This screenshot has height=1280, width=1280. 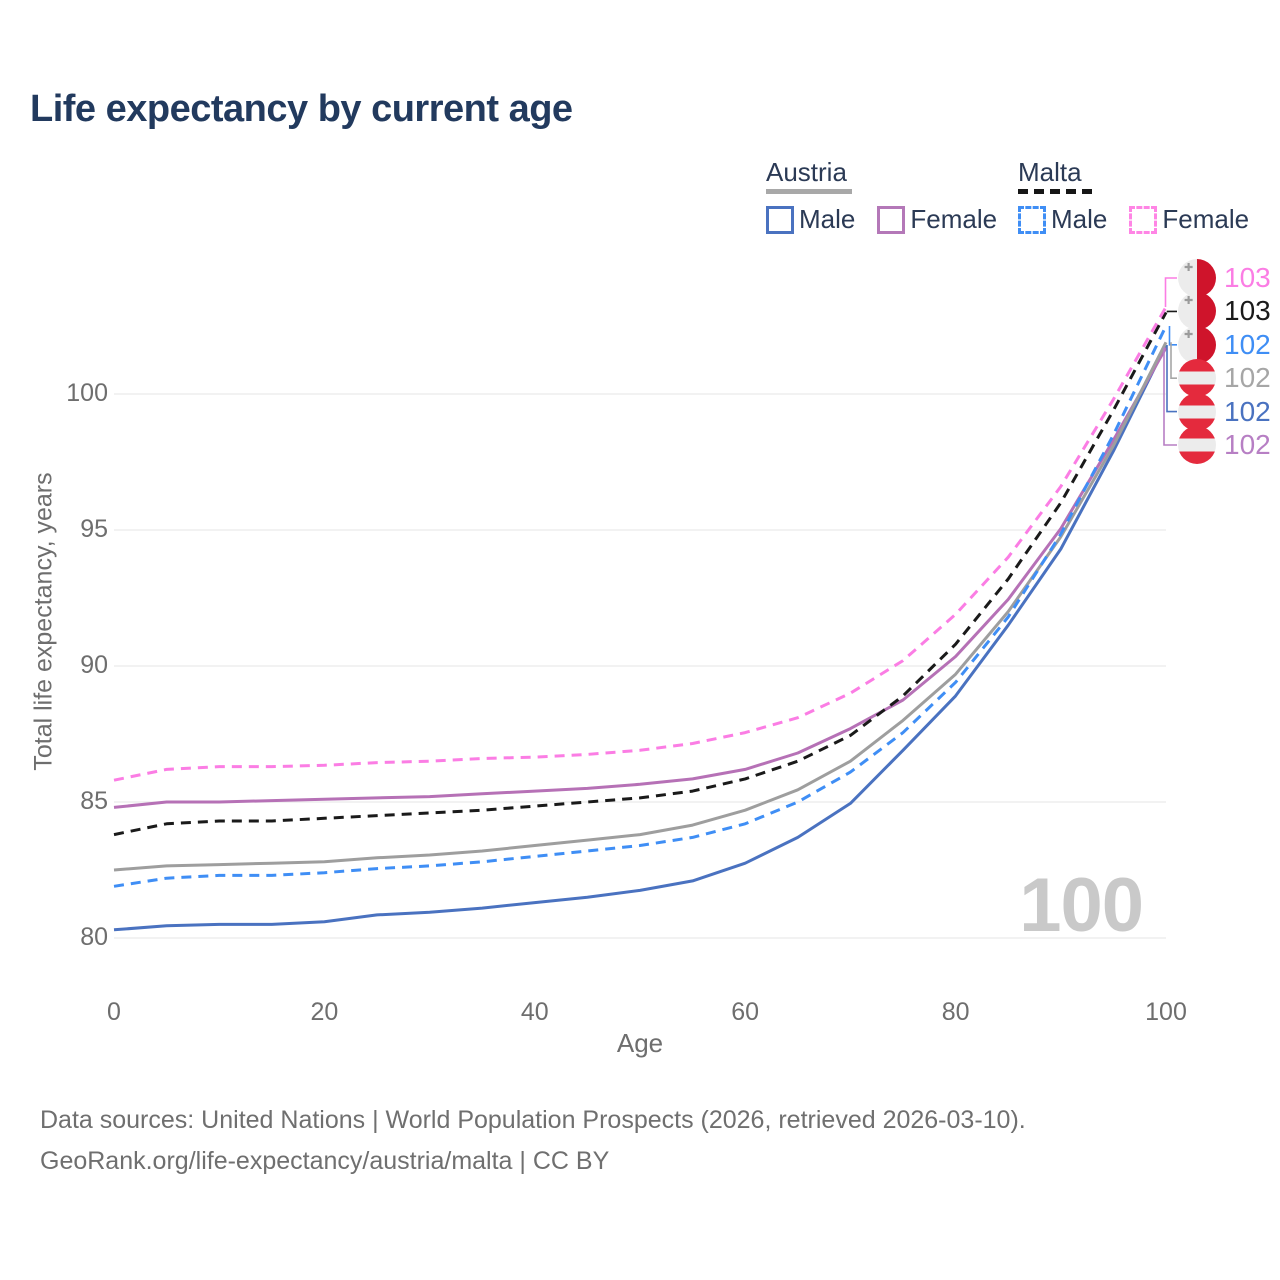 What do you see at coordinates (1247, 311) in the screenshot?
I see `end-value-malta: 103` at bounding box center [1247, 311].